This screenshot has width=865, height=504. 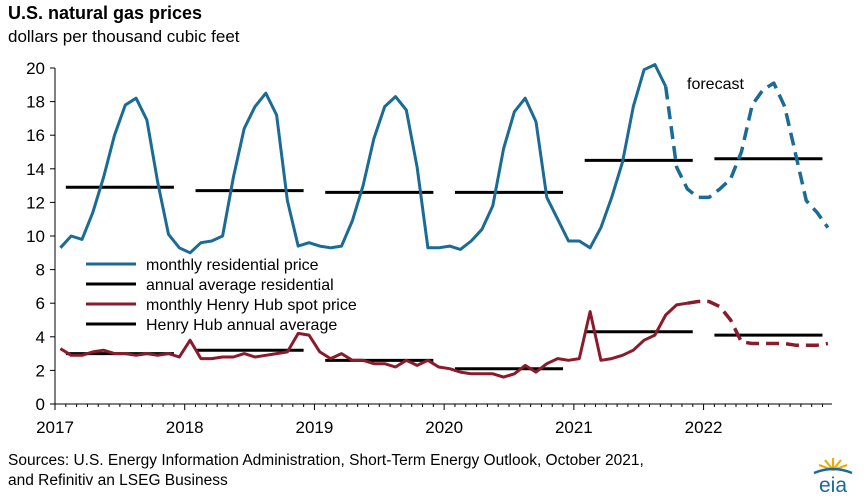 I want to click on legend-label: Henry Hub annual average, so click(x=241, y=325).